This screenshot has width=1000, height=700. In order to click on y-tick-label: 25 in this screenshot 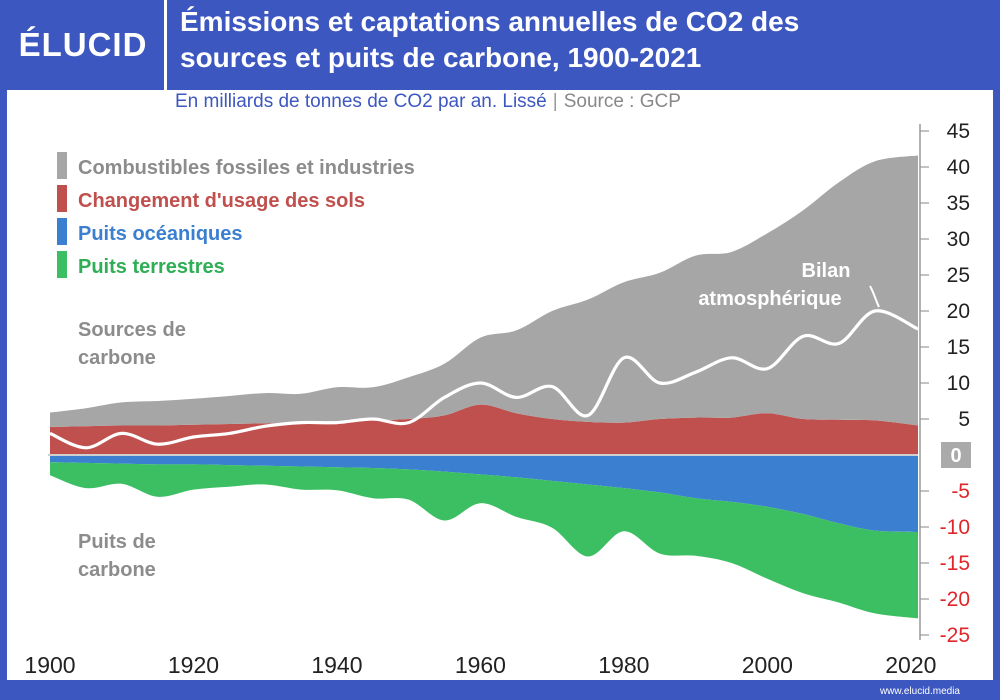, I will do `click(958, 275)`.